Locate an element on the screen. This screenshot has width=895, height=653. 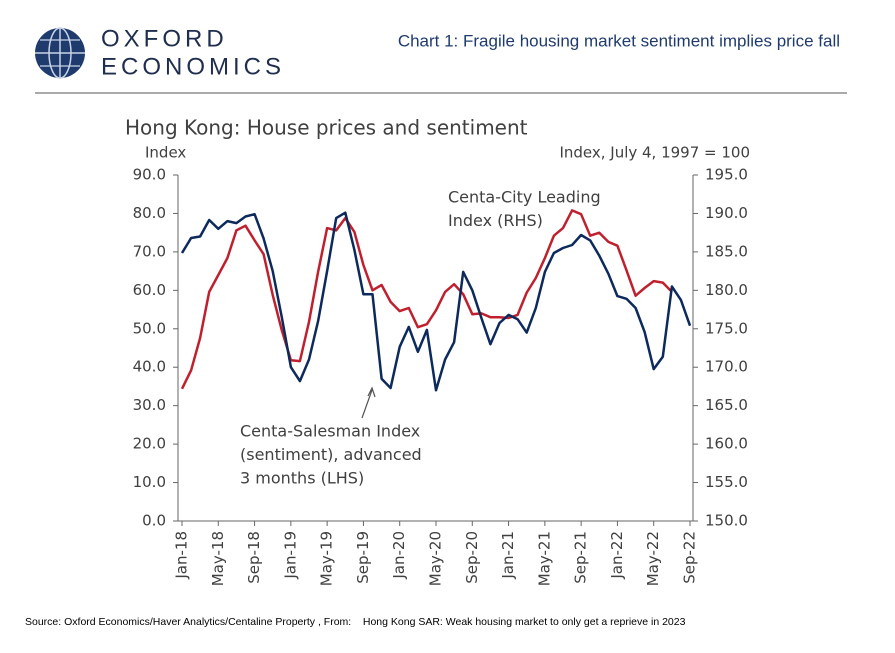
x-tick-label: Jan-19 is located at coordinates (290, 555).